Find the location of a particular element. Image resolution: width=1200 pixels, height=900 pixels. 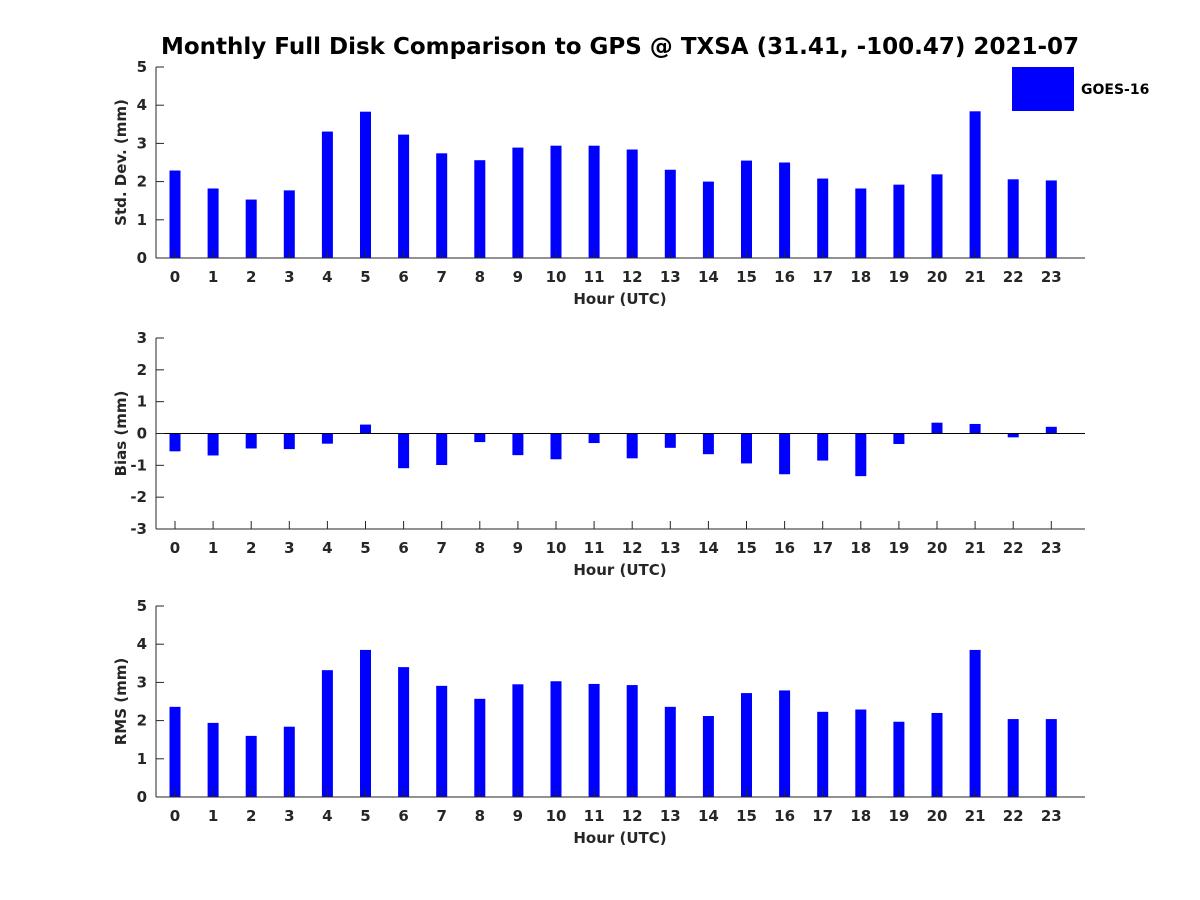

x-tick-label: 3 is located at coordinates (289, 277).